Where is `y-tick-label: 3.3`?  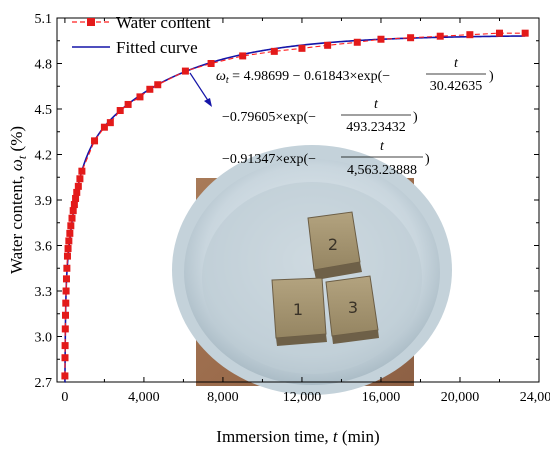
y-tick-label: 3.3 is located at coordinates (44, 292).